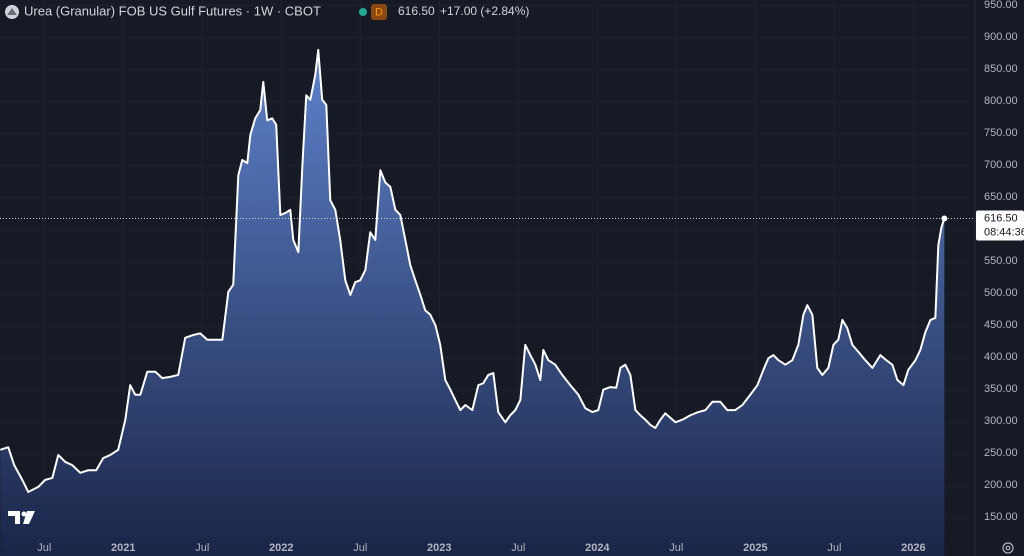 Image resolution: width=1024 pixels, height=556 pixels. What do you see at coordinates (1004, 232) in the screenshot?
I see `countdown-label: 08:44:36` at bounding box center [1004, 232].